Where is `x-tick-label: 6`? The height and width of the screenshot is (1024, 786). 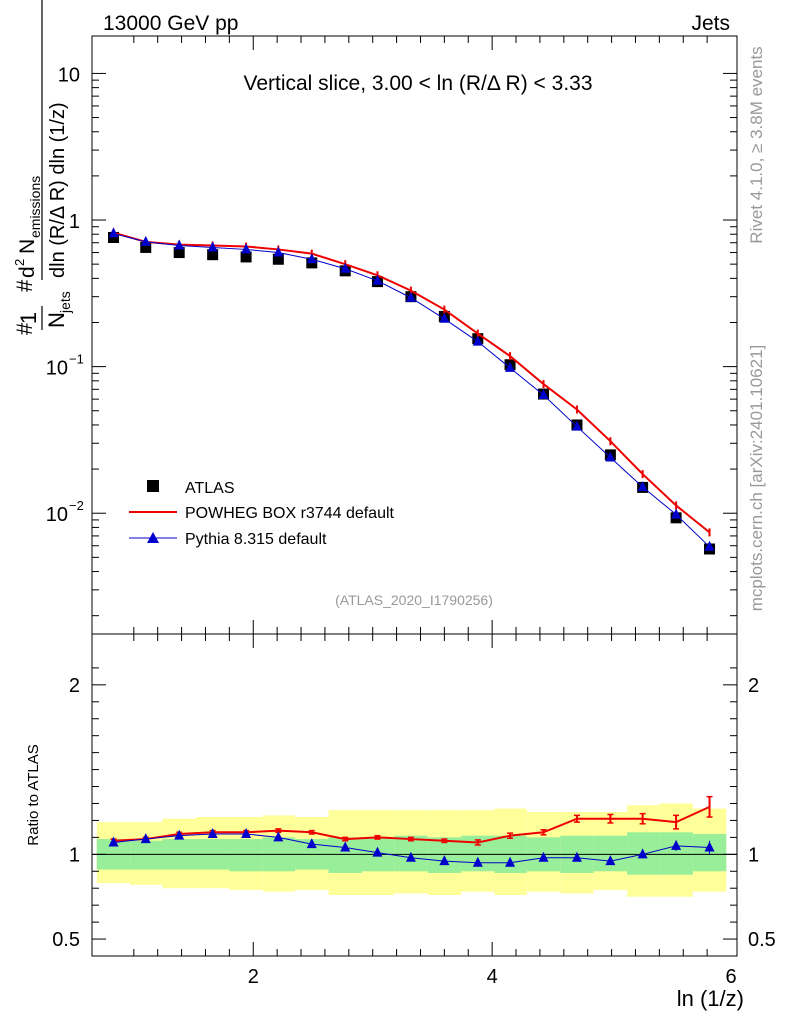 x-tick-label: 6 is located at coordinates (730, 977).